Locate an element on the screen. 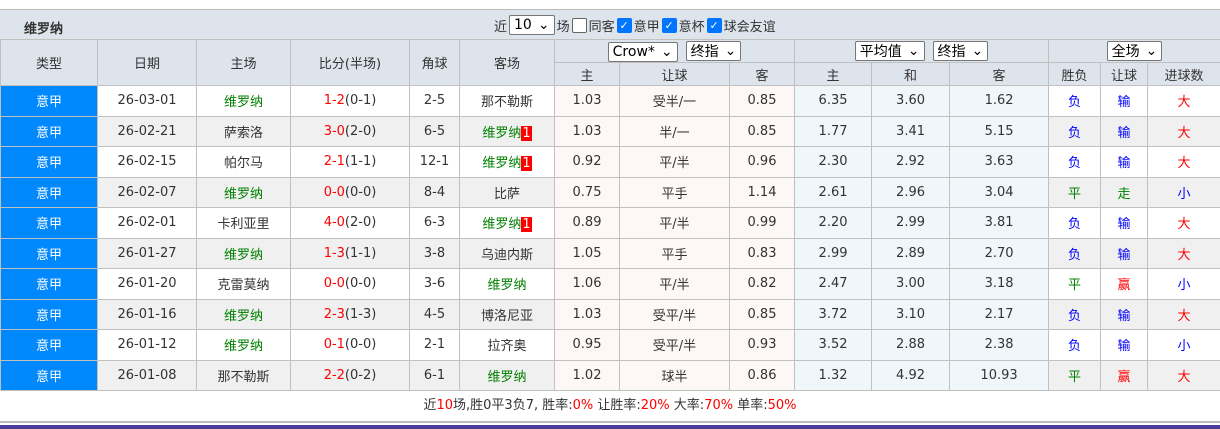  score: 1-3(1-1) is located at coordinates (350, 253).